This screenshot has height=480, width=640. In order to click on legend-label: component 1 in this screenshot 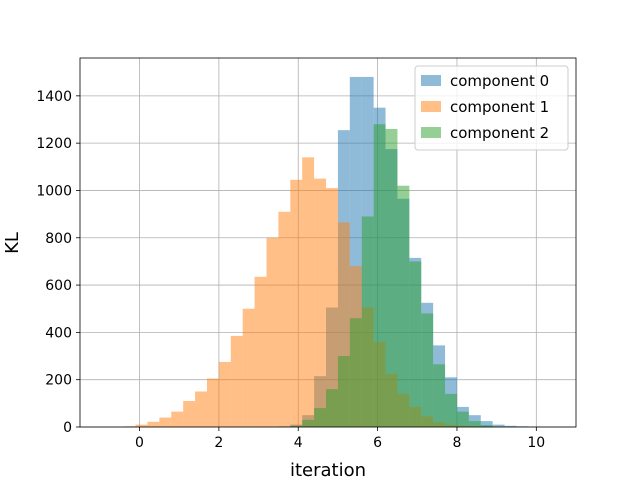, I will do `click(499, 107)`.